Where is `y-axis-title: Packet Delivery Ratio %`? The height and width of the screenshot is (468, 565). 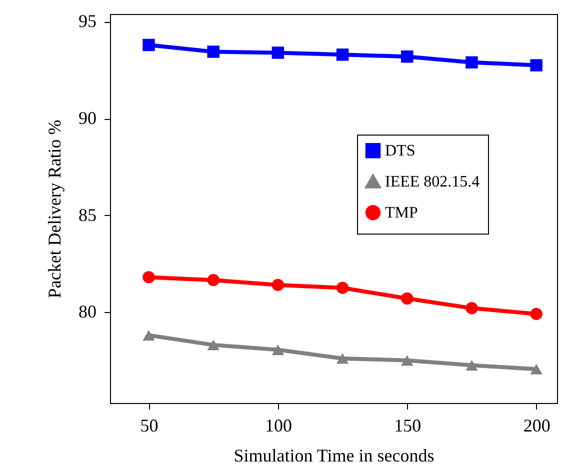
y-axis-title: Packet Delivery Ratio % is located at coordinates (54, 209).